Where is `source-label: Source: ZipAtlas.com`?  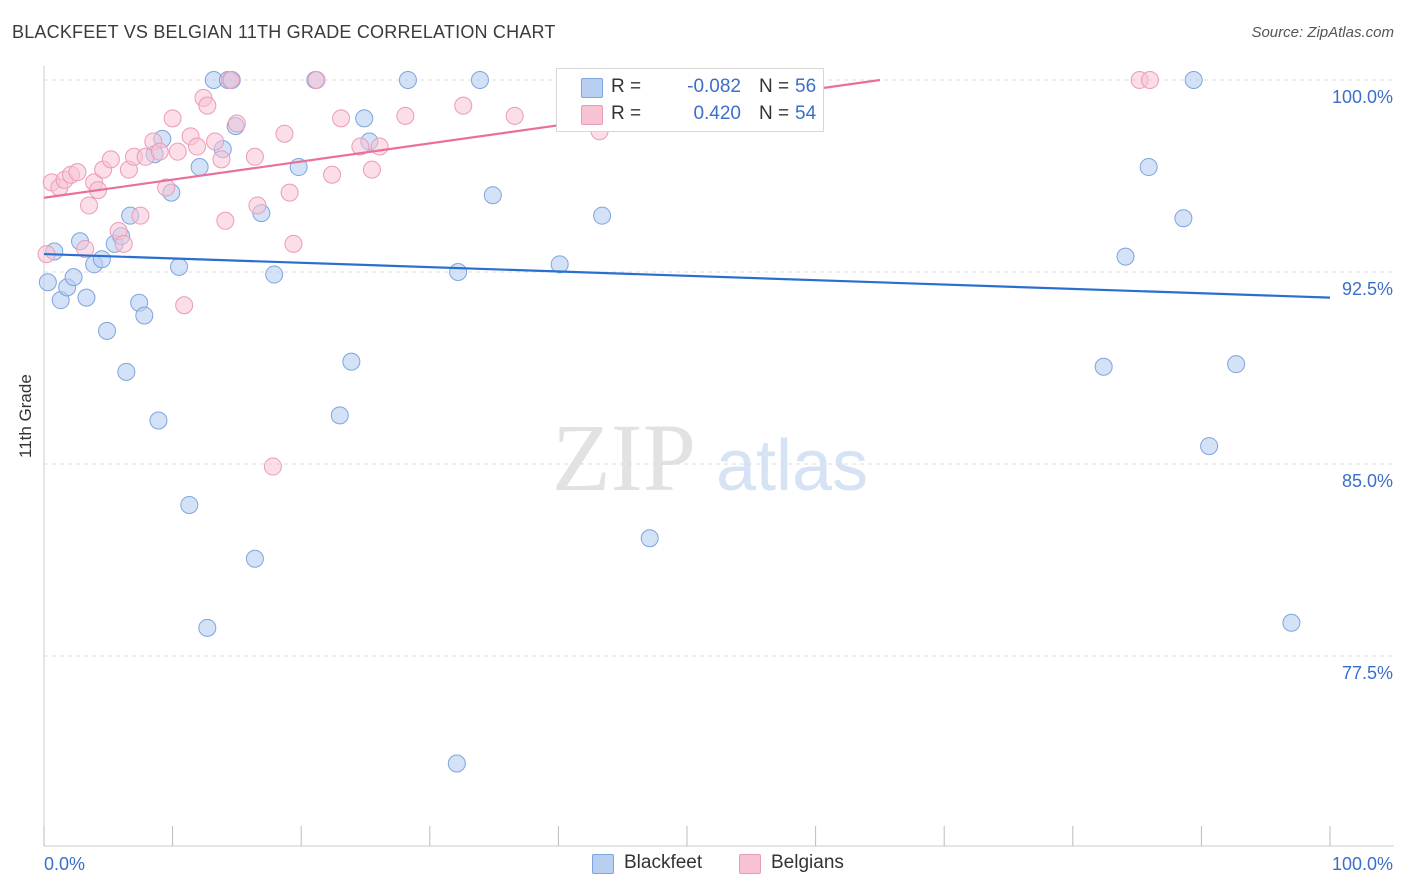 source-label: Source: ZipAtlas.com is located at coordinates (1322, 32).